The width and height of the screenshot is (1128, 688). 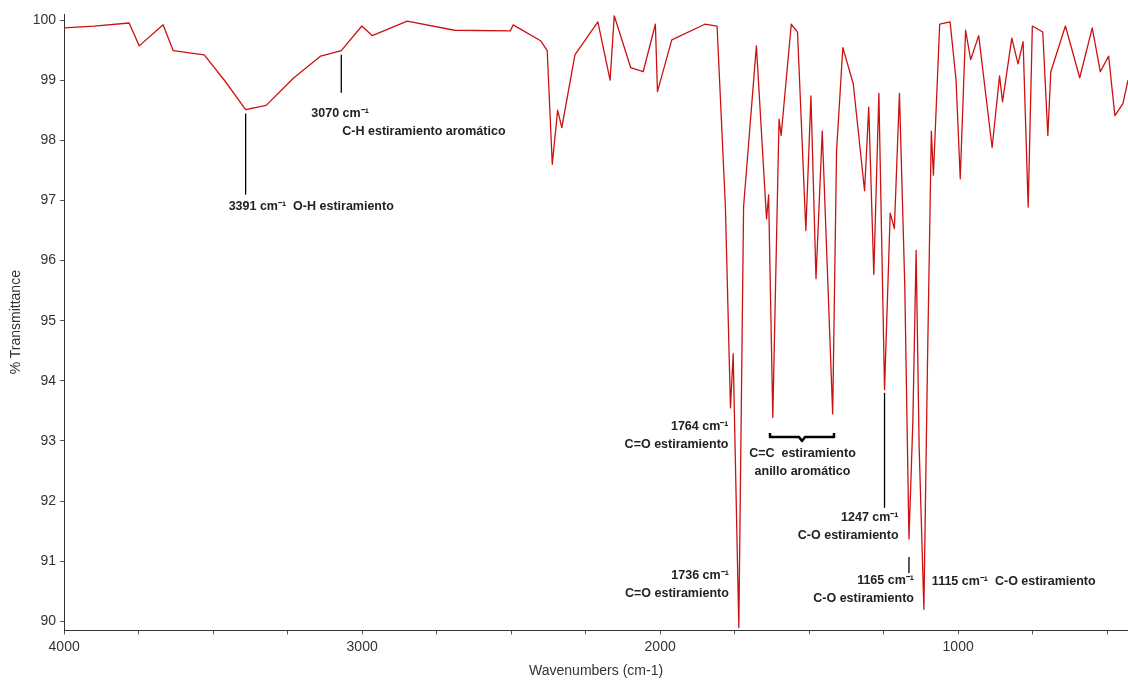 I want to click on annotation: C=C estiramiento anillo aromático, so click(x=803, y=462).